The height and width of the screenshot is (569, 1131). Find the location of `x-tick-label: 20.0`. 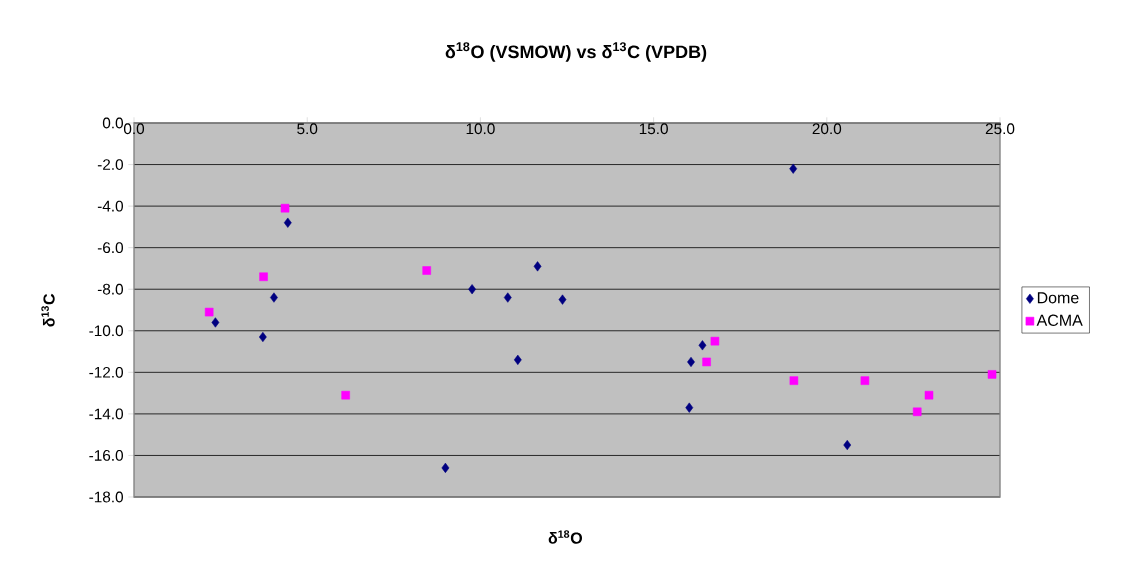

x-tick-label: 20.0 is located at coordinates (827, 129).